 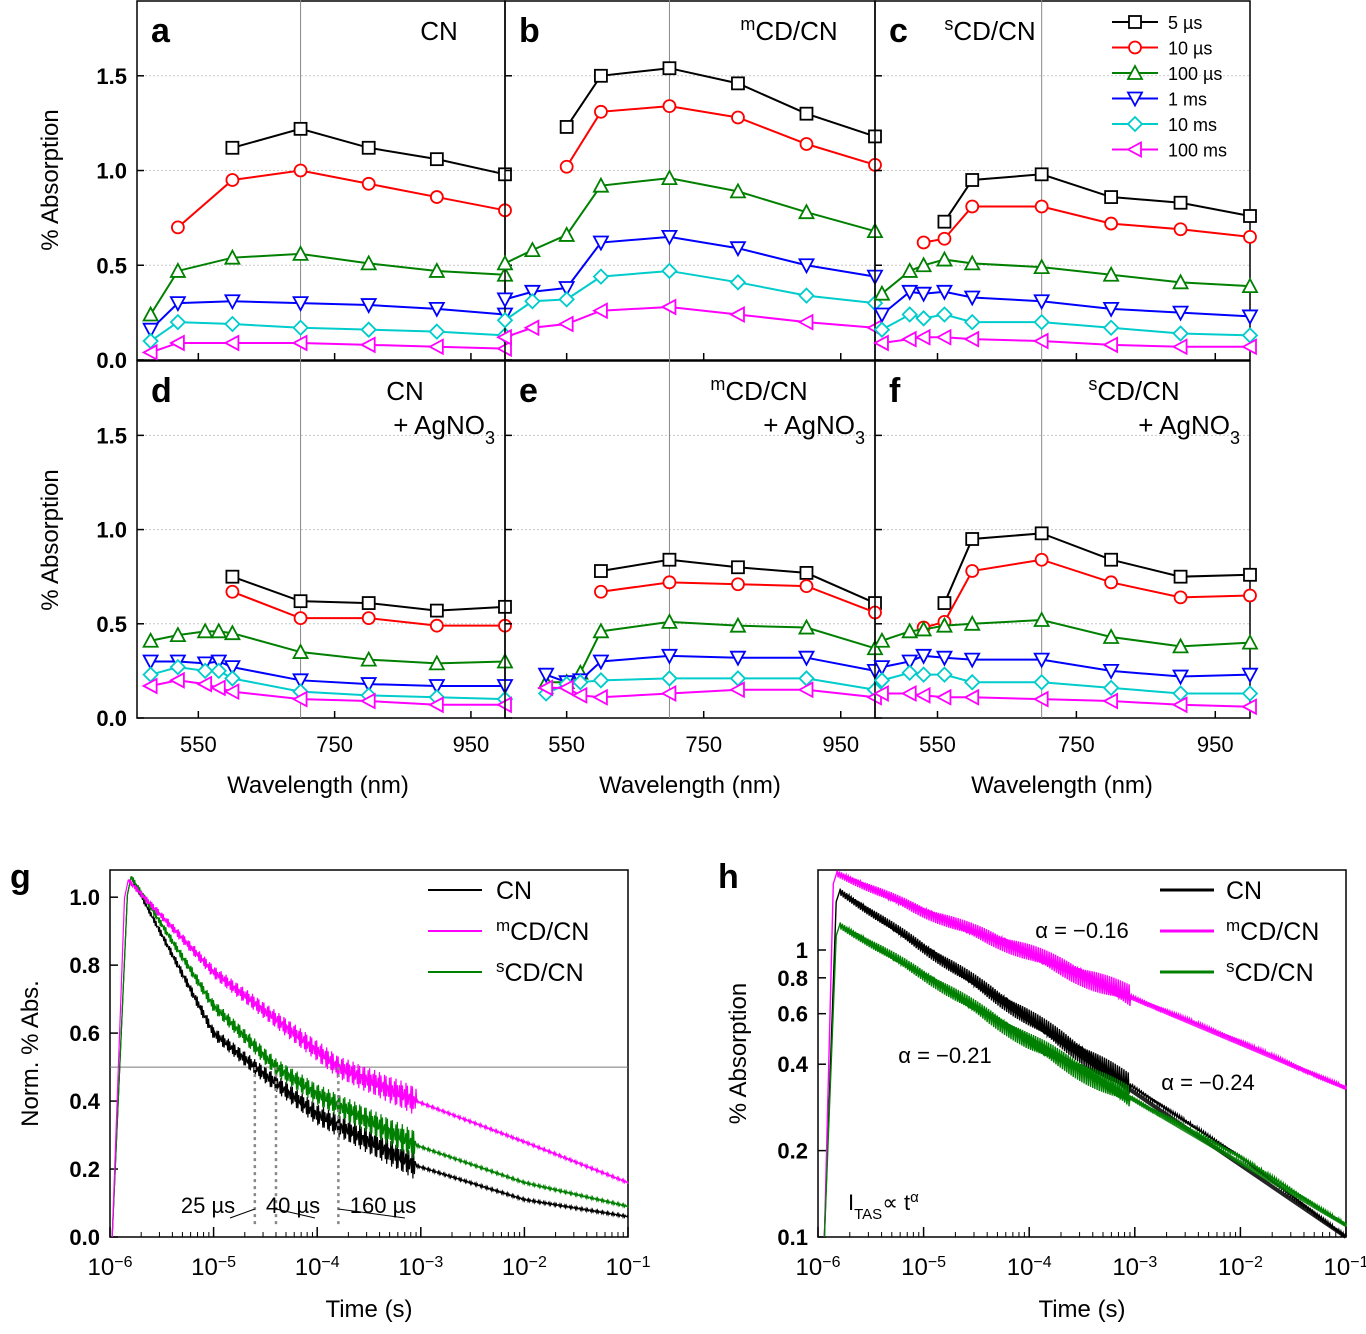 What do you see at coordinates (84, 1101) in the screenshot?
I see `y-tick-label: 0.4` at bounding box center [84, 1101].